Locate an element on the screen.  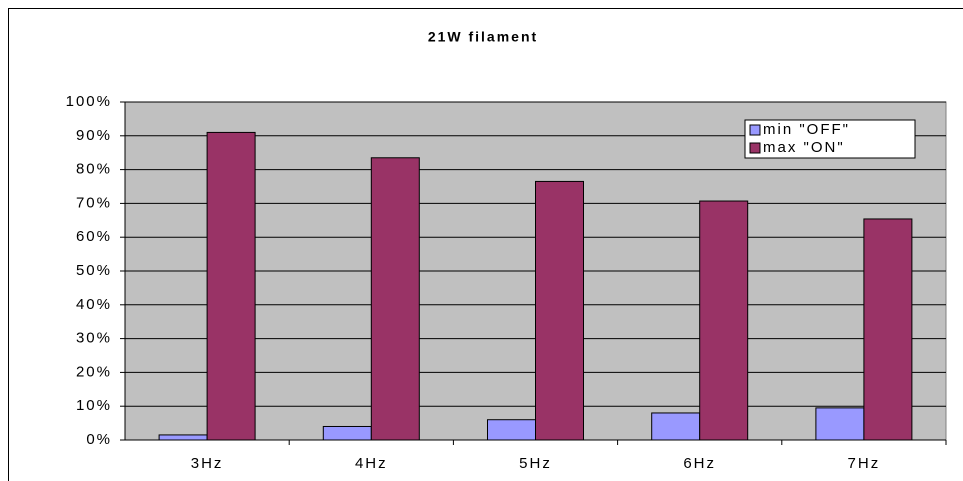
y-tick-label: 40% is located at coordinates (94, 304).